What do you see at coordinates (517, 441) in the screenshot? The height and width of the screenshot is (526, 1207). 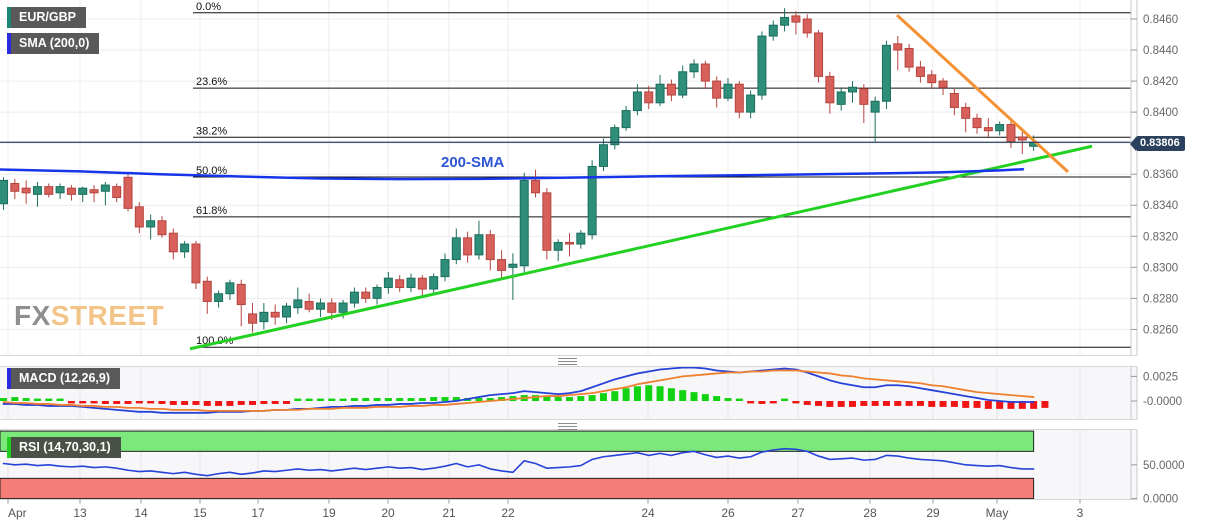 I see `rsi-overbought-band` at bounding box center [517, 441].